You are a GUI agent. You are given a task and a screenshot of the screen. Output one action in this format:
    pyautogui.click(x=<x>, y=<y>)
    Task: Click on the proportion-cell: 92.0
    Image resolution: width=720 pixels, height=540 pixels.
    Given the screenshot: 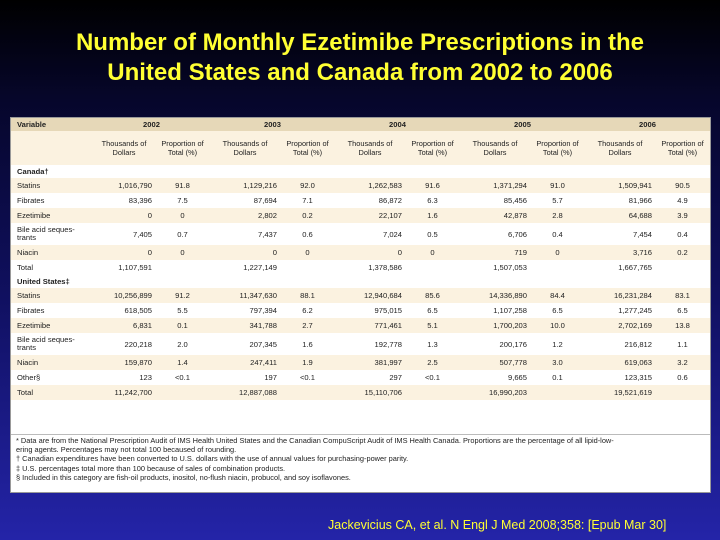 What is the action you would take?
    pyautogui.click(x=307, y=185)
    